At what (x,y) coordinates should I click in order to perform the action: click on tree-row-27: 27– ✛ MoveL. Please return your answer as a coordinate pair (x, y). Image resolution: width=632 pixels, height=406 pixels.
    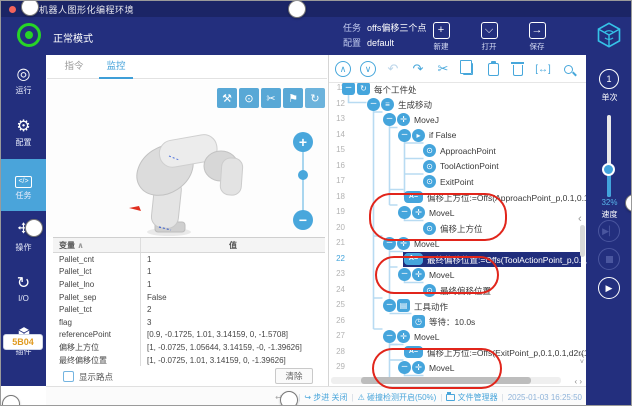
    Looking at the image, I should click on (388, 336).